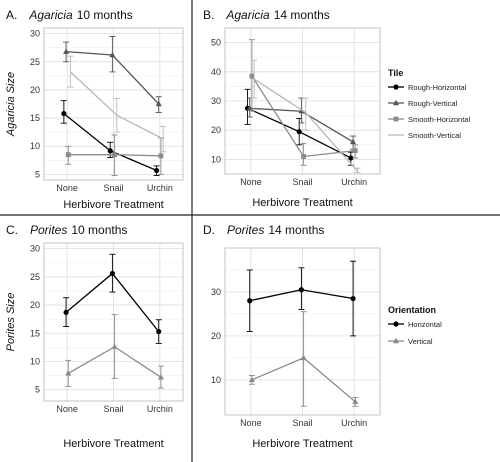  Describe the element at coordinates (216, 43) in the screenshot. I see `y-tick-label: 50` at that location.